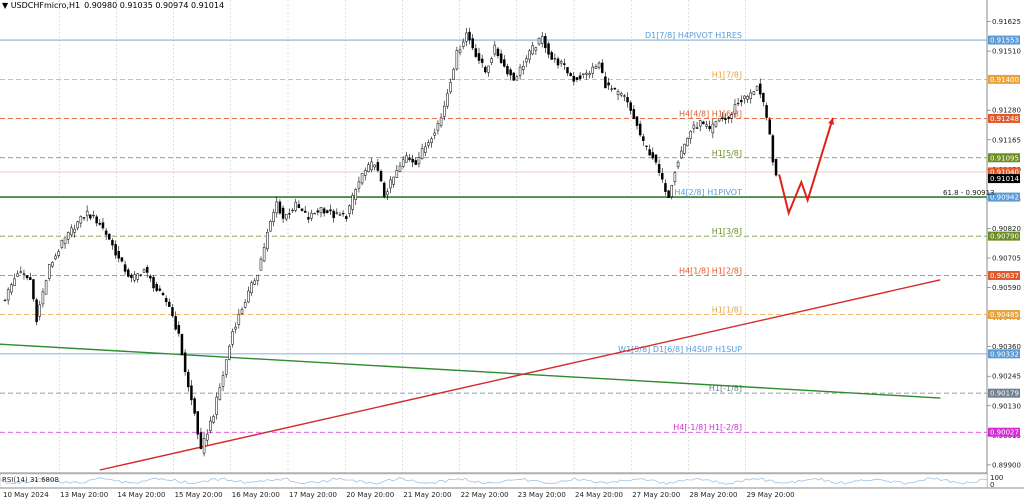 This screenshot has width=1024, height=500. I want to click on price-tick-2: 0.91280, so click(1006, 111).